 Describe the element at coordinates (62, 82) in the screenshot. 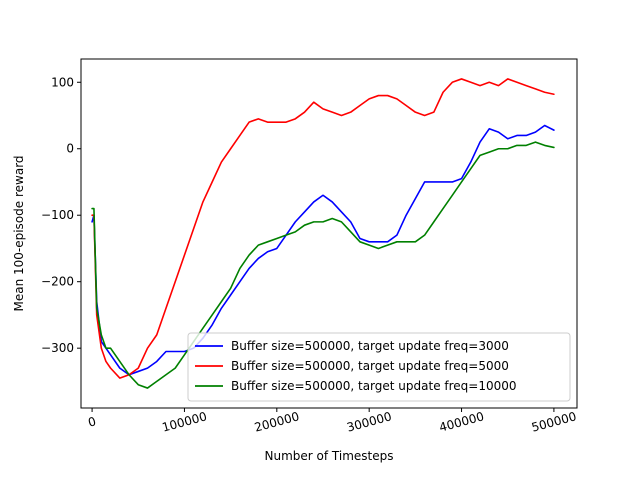

I see `y-tick-label: 100` at that location.